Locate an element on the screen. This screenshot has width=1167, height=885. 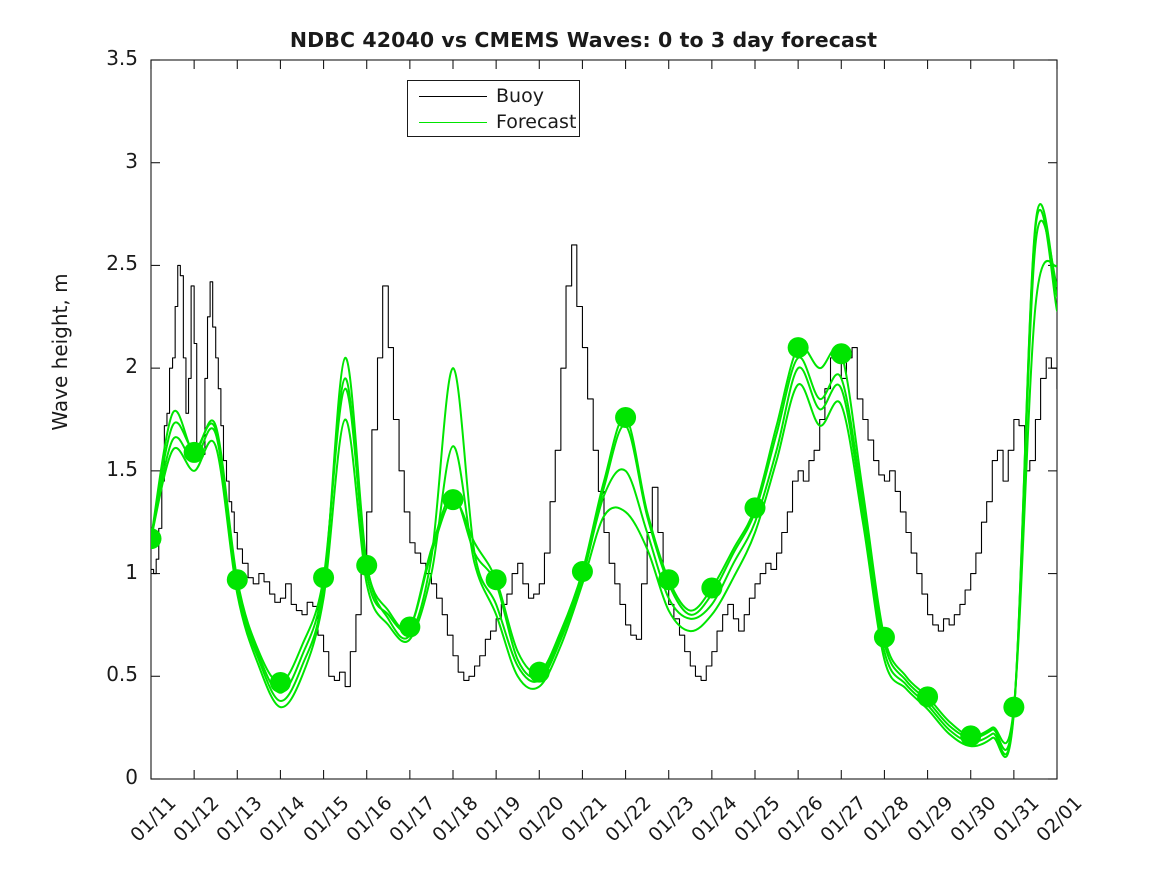
y-tick-label: 2 is located at coordinates (131, 366).